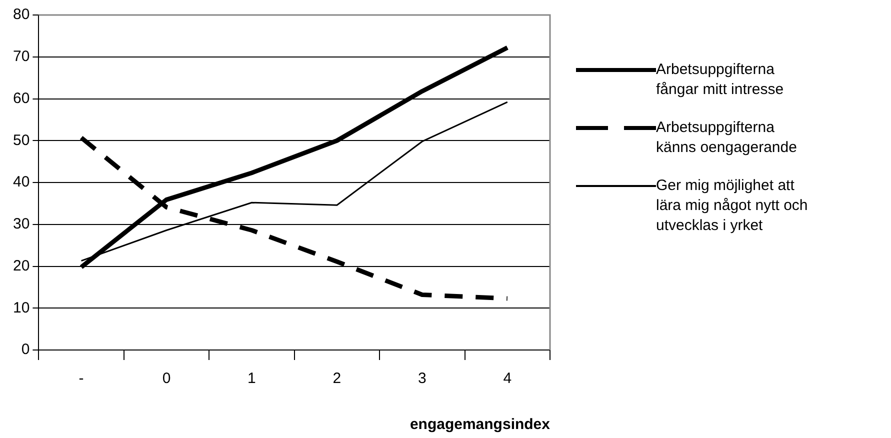  Describe the element at coordinates (21, 182) in the screenshot. I see `y-tick-label: 40` at that location.